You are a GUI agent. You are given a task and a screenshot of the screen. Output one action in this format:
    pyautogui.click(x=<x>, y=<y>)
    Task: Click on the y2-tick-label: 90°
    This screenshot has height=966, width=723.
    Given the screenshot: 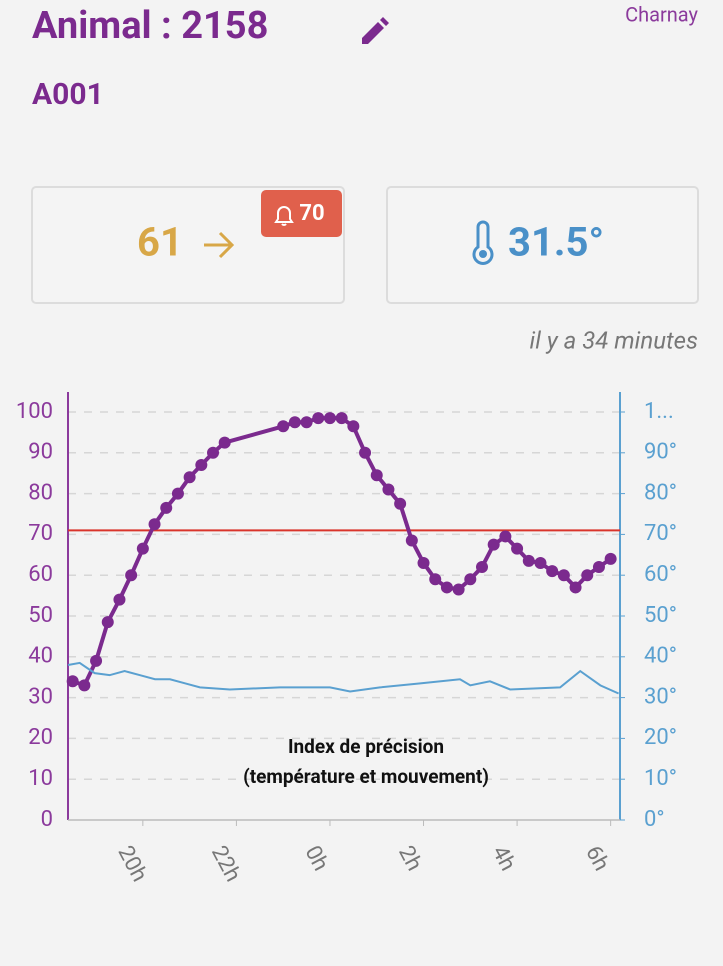 What is the action you would take?
    pyautogui.click(x=660, y=452)
    